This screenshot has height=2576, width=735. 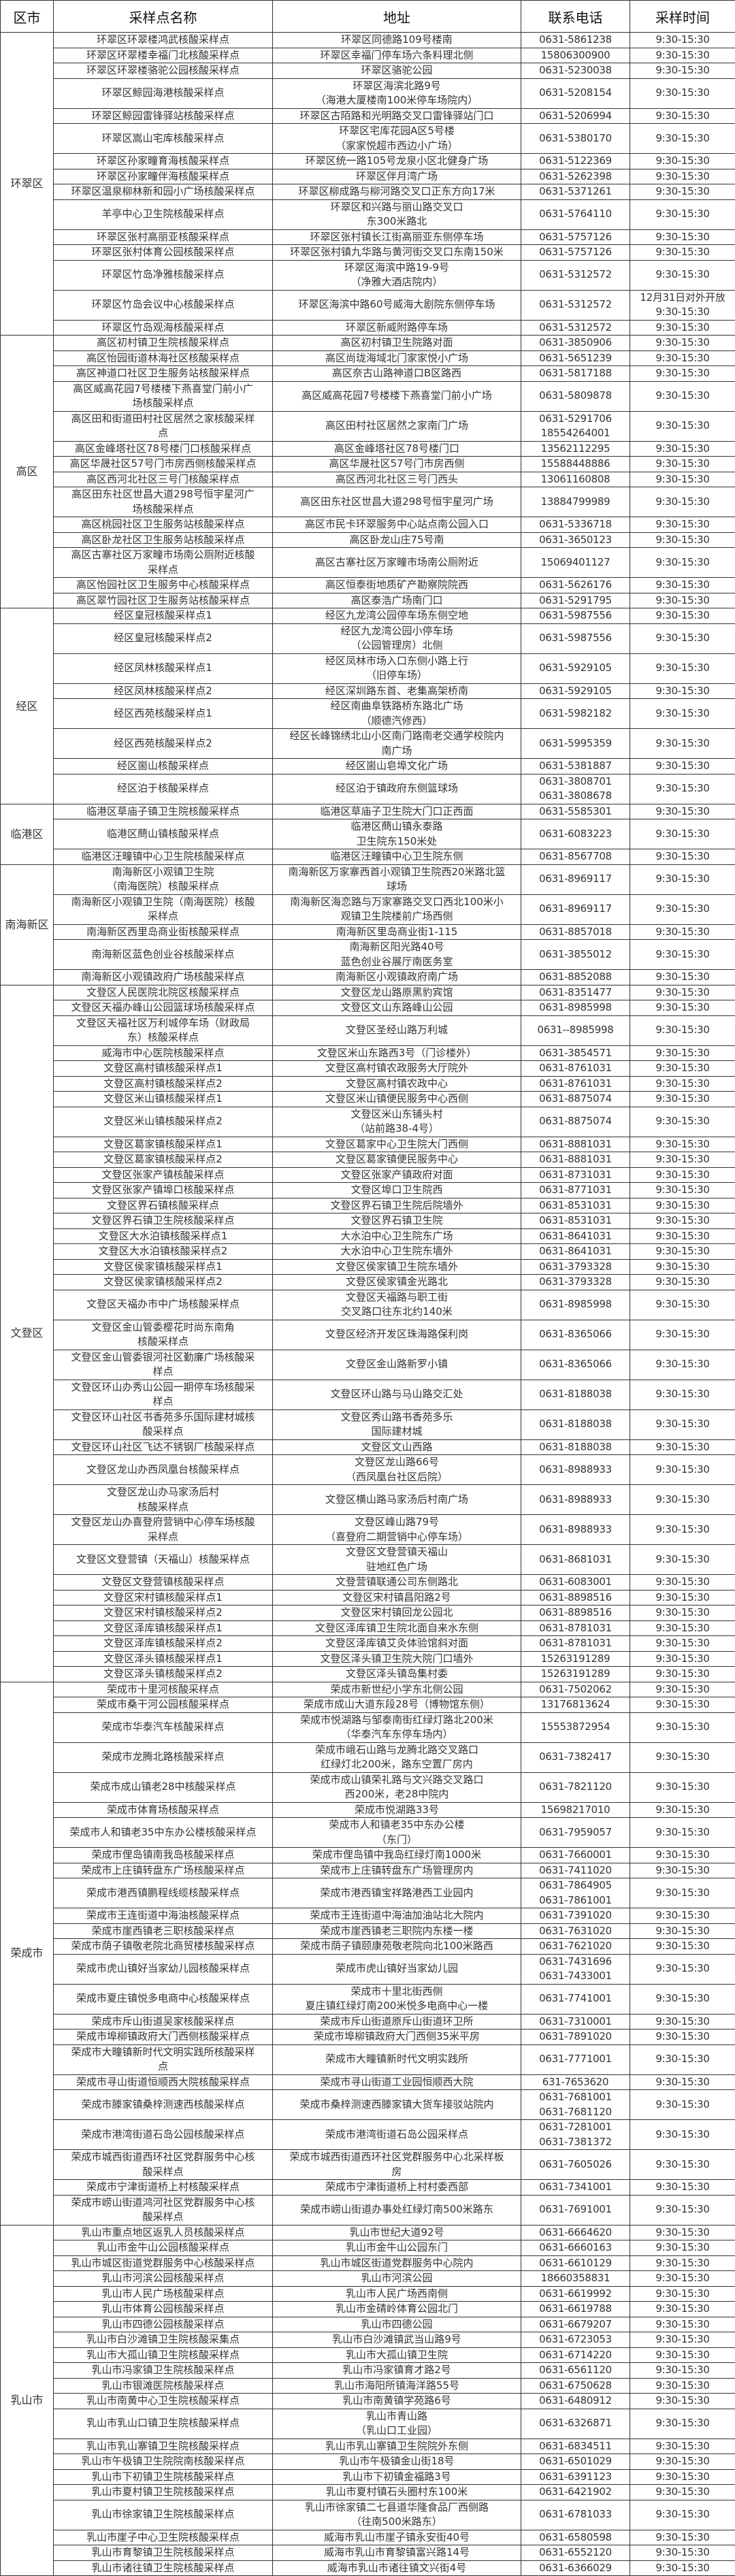 I want to click on site-name-cell: 荣成市港湾街道石岛公园核酸采样点, so click(x=163, y=2135).